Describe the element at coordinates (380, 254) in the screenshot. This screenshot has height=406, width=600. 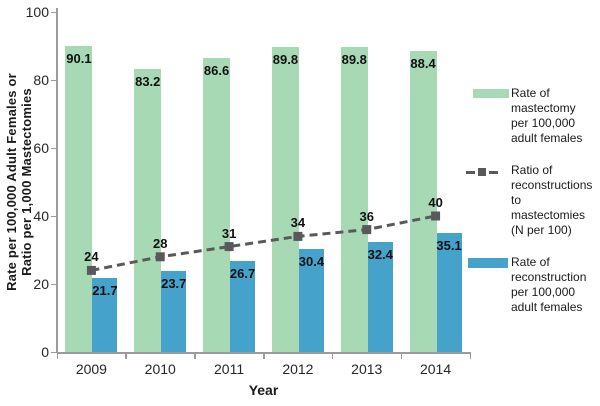
I see `reconstruction-bar-label: 32.4` at that location.